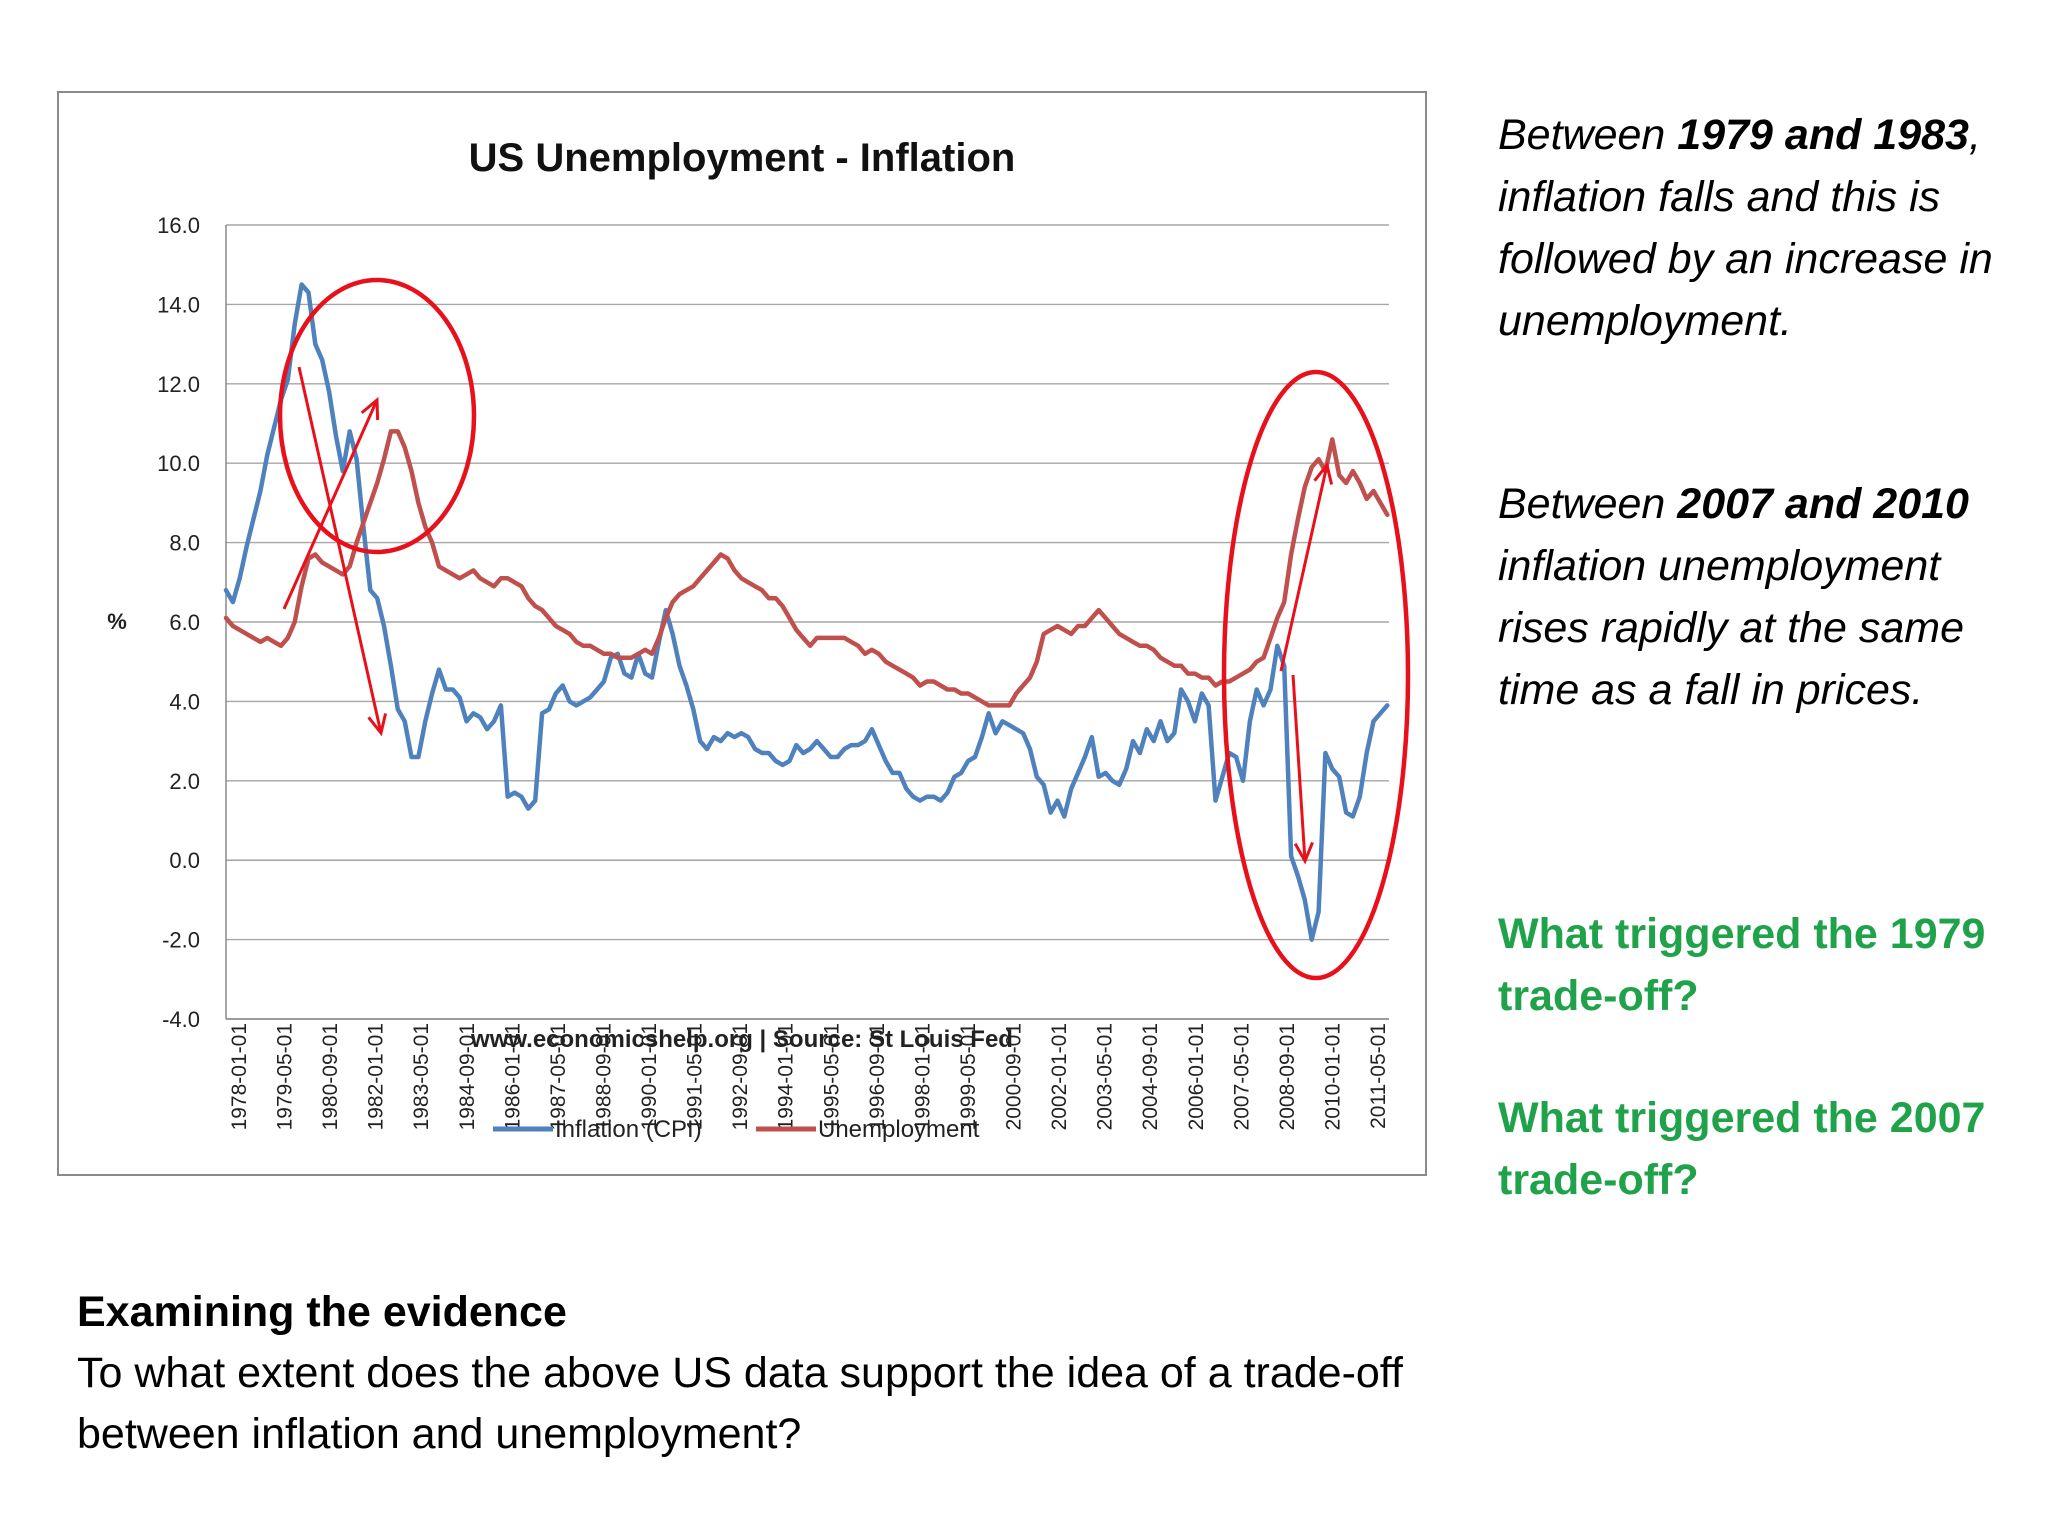 This screenshot has width=2048, height=1536. I want to click on x-tick-label: 2003-05-01, so click(1105, 1076).